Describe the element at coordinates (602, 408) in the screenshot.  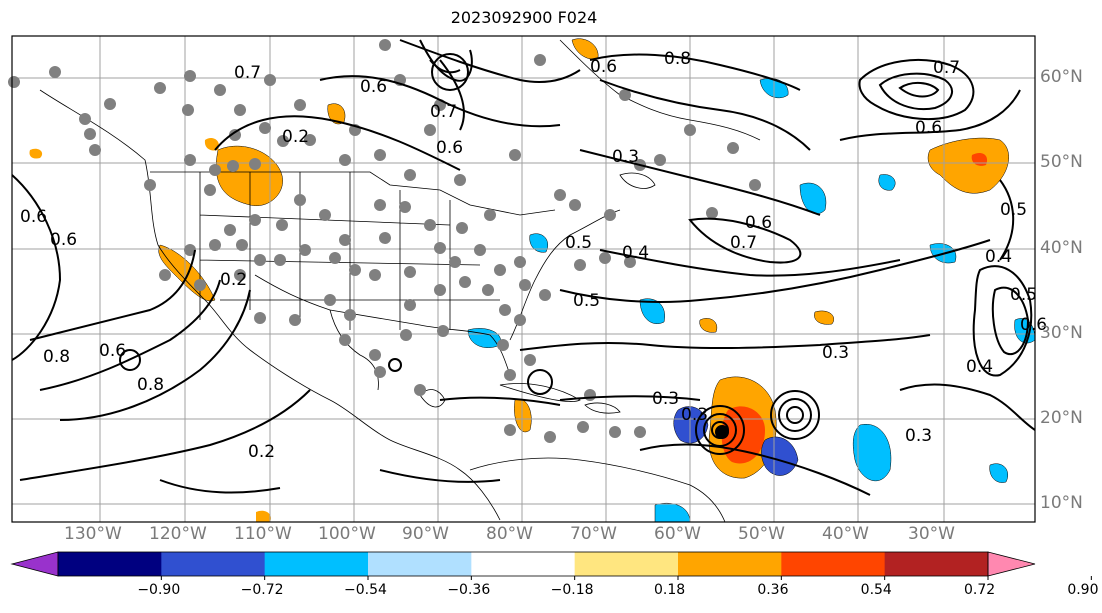
I see `hispaniola` at that location.